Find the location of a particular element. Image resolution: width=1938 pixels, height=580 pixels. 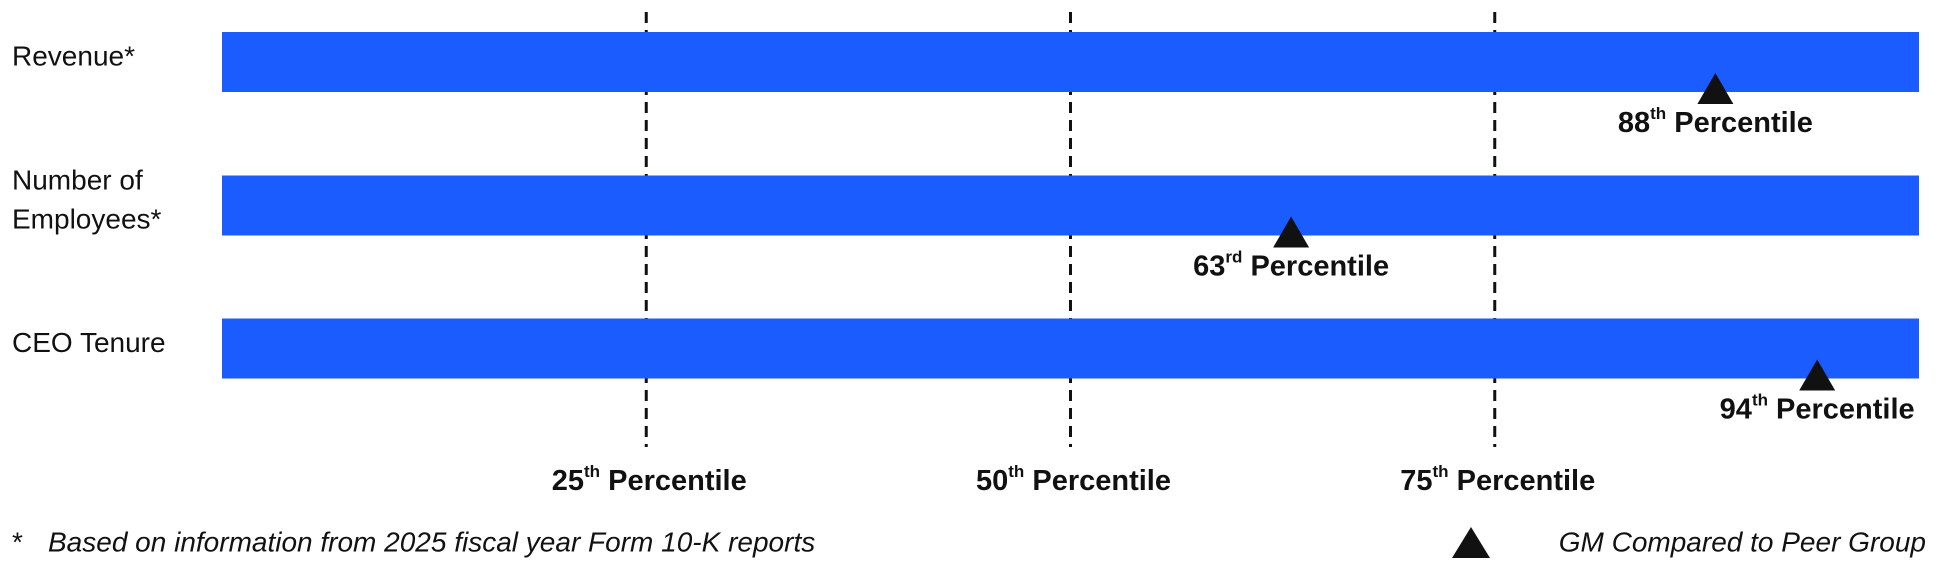

category-label: Revenue* is located at coordinates (73, 55).